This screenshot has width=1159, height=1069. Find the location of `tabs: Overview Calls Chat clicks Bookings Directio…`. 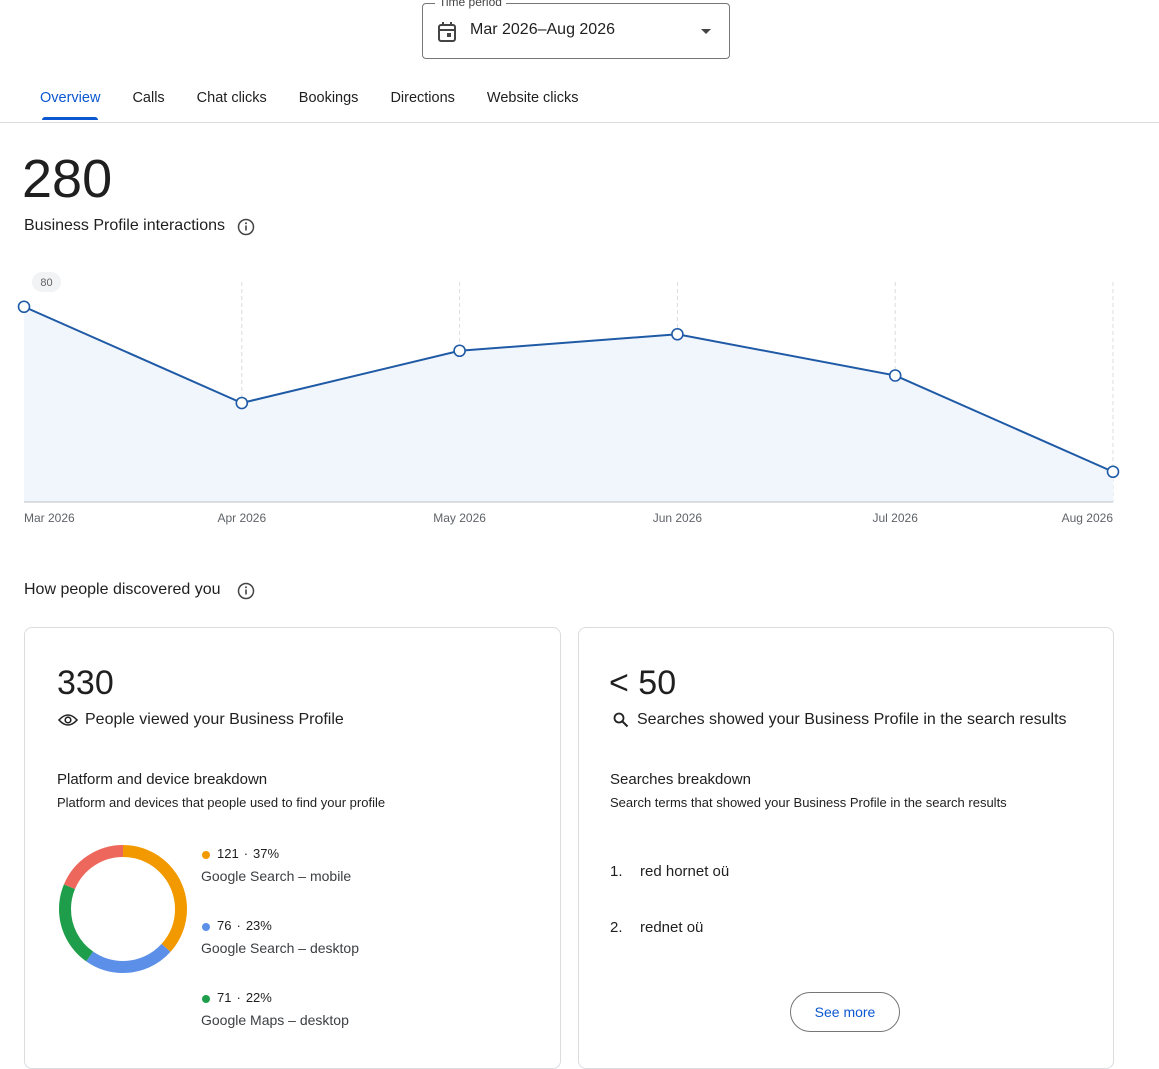

tabs: Overview Calls Chat clicks Bookings Directio… is located at coordinates (309, 105).